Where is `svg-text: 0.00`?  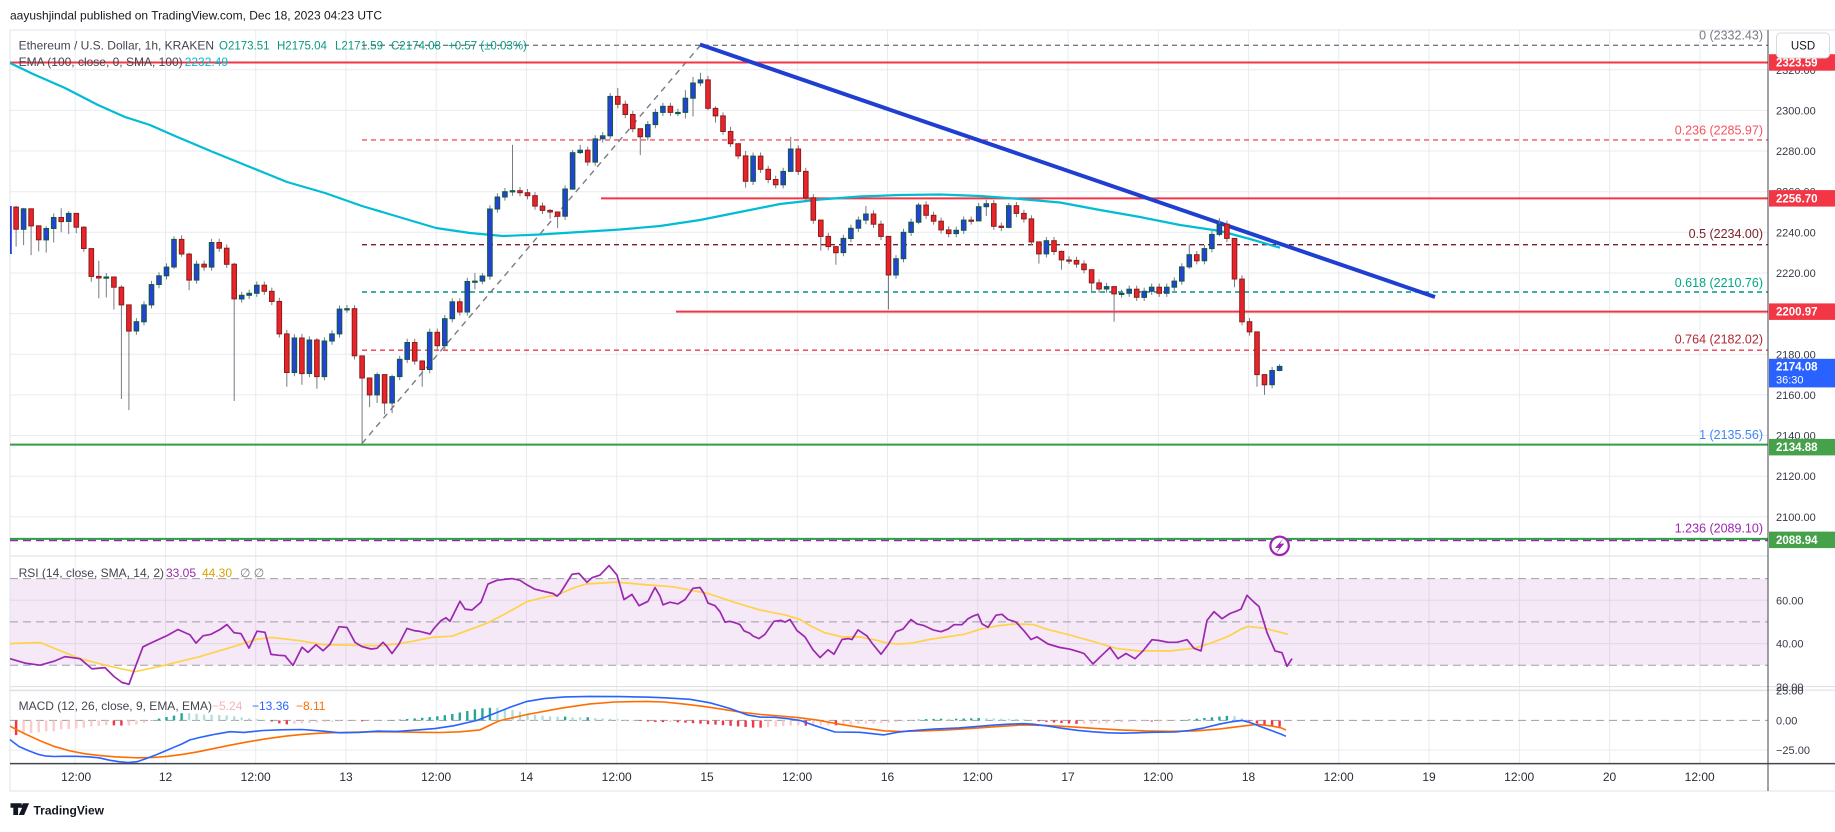
svg-text: 0.00 is located at coordinates (1786, 721).